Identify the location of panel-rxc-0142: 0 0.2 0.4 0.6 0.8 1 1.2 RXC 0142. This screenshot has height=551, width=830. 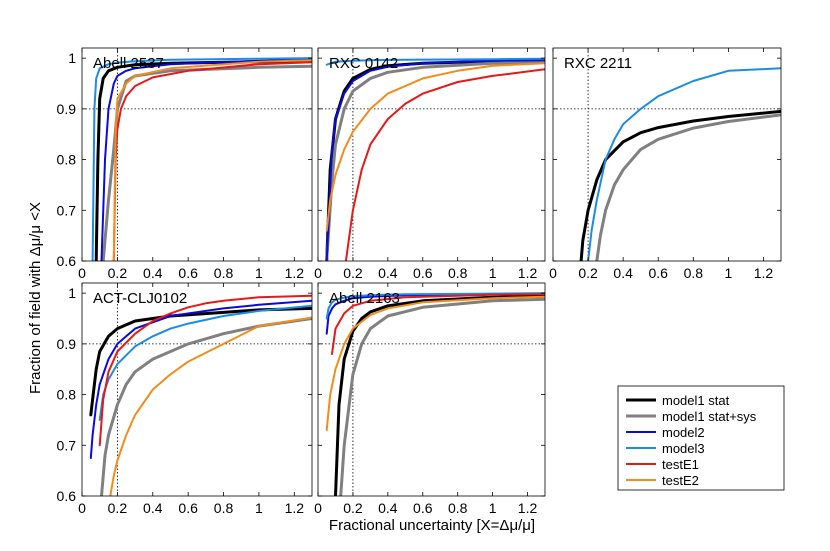
(430, 164).